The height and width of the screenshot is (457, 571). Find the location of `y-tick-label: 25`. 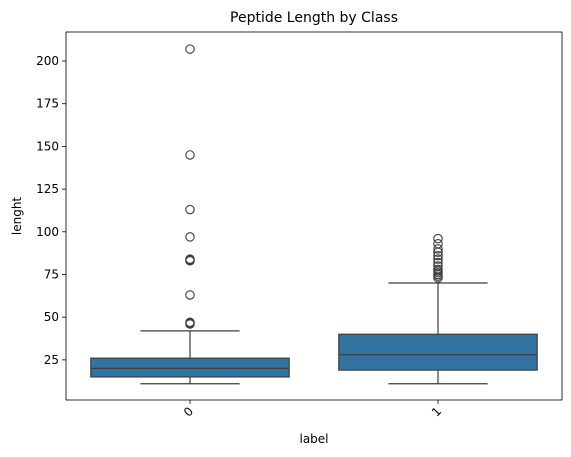

y-tick-label: 25 is located at coordinates (51, 360).